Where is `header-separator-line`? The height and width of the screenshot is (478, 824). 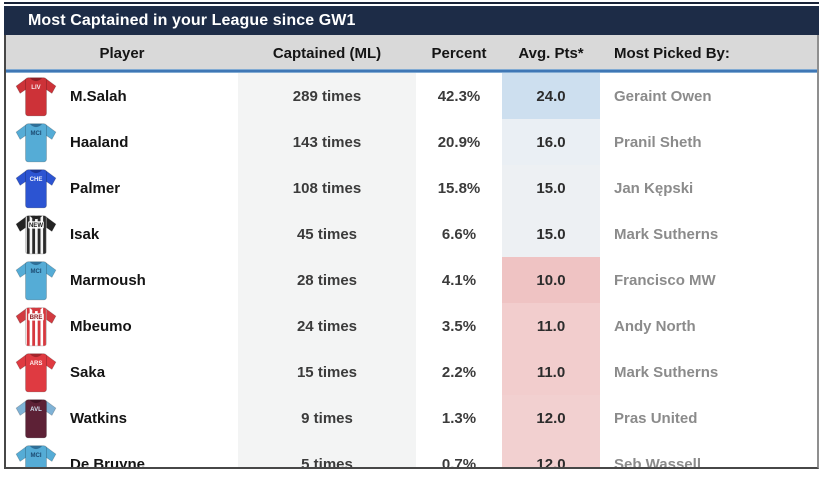
header-separator-line is located at coordinates (411, 71).